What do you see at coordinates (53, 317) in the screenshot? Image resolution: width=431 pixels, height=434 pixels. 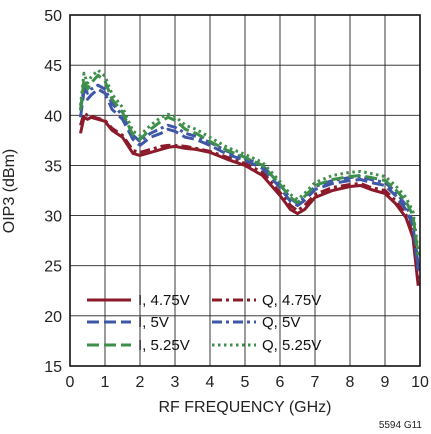 I see `y-tick-label-1: 20` at bounding box center [53, 317].